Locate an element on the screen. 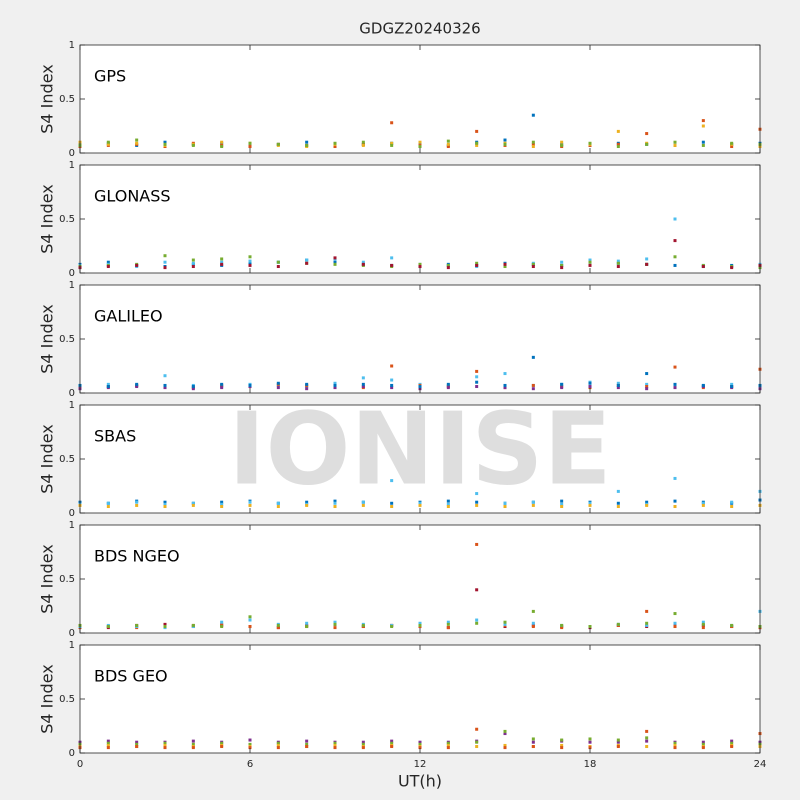 The height and width of the screenshot is (800, 800). x-tick-label: 24 is located at coordinates (760, 764).